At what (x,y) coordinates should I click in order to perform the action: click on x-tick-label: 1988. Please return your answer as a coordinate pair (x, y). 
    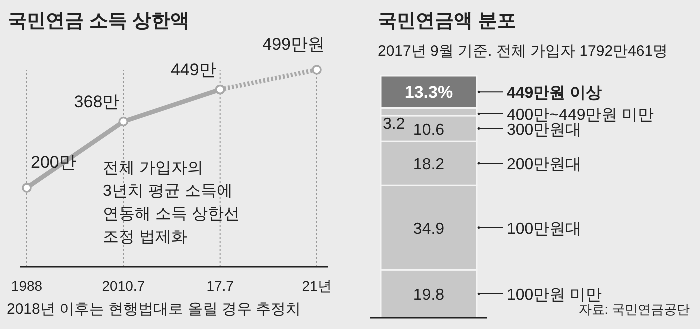
    Looking at the image, I should click on (27, 286).